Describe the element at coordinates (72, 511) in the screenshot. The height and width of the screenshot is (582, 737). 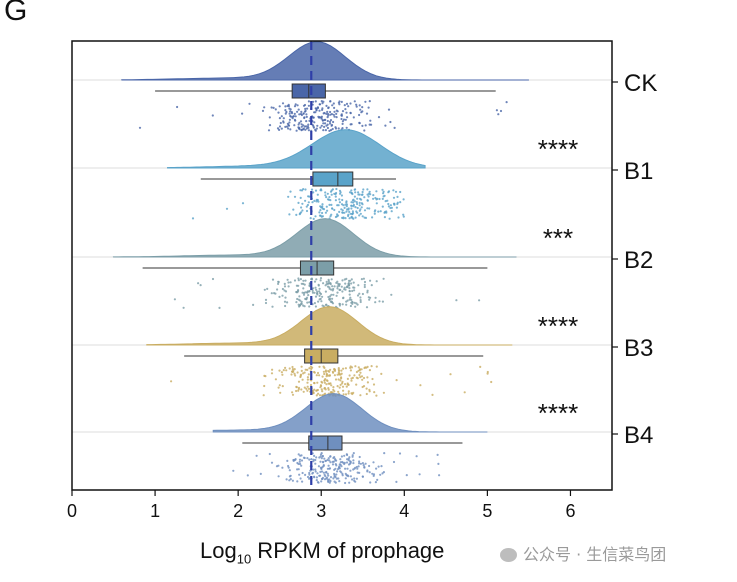
I see `x-tick-label: 0` at that location.